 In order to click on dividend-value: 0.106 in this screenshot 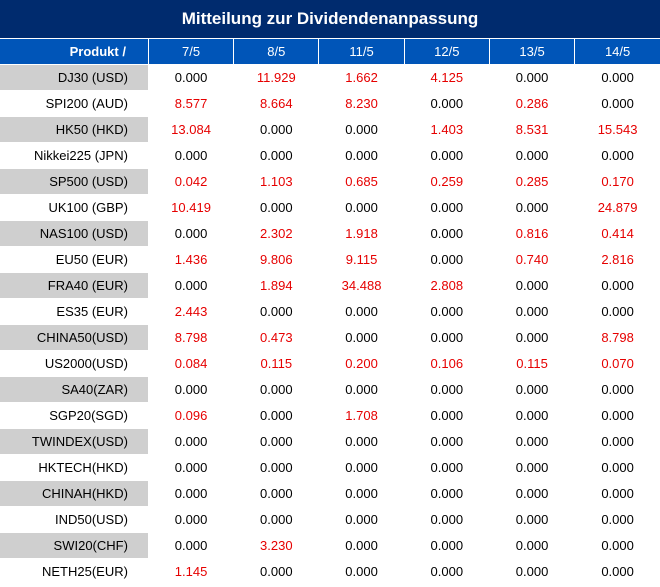, I will do `click(447, 363)`.